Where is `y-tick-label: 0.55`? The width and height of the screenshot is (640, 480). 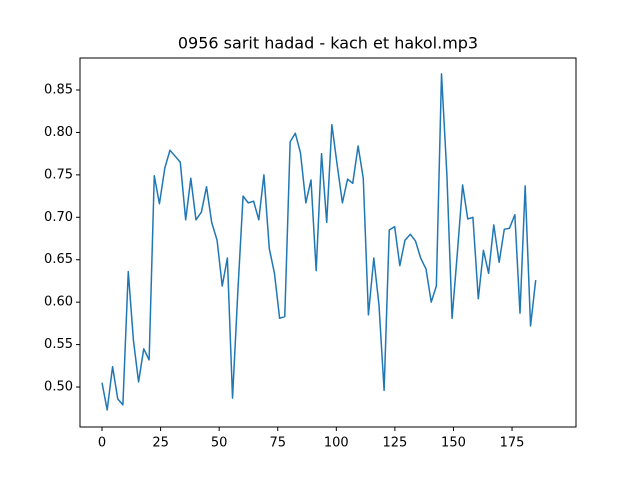
y-tick-label: 0.55 is located at coordinates (58, 344).